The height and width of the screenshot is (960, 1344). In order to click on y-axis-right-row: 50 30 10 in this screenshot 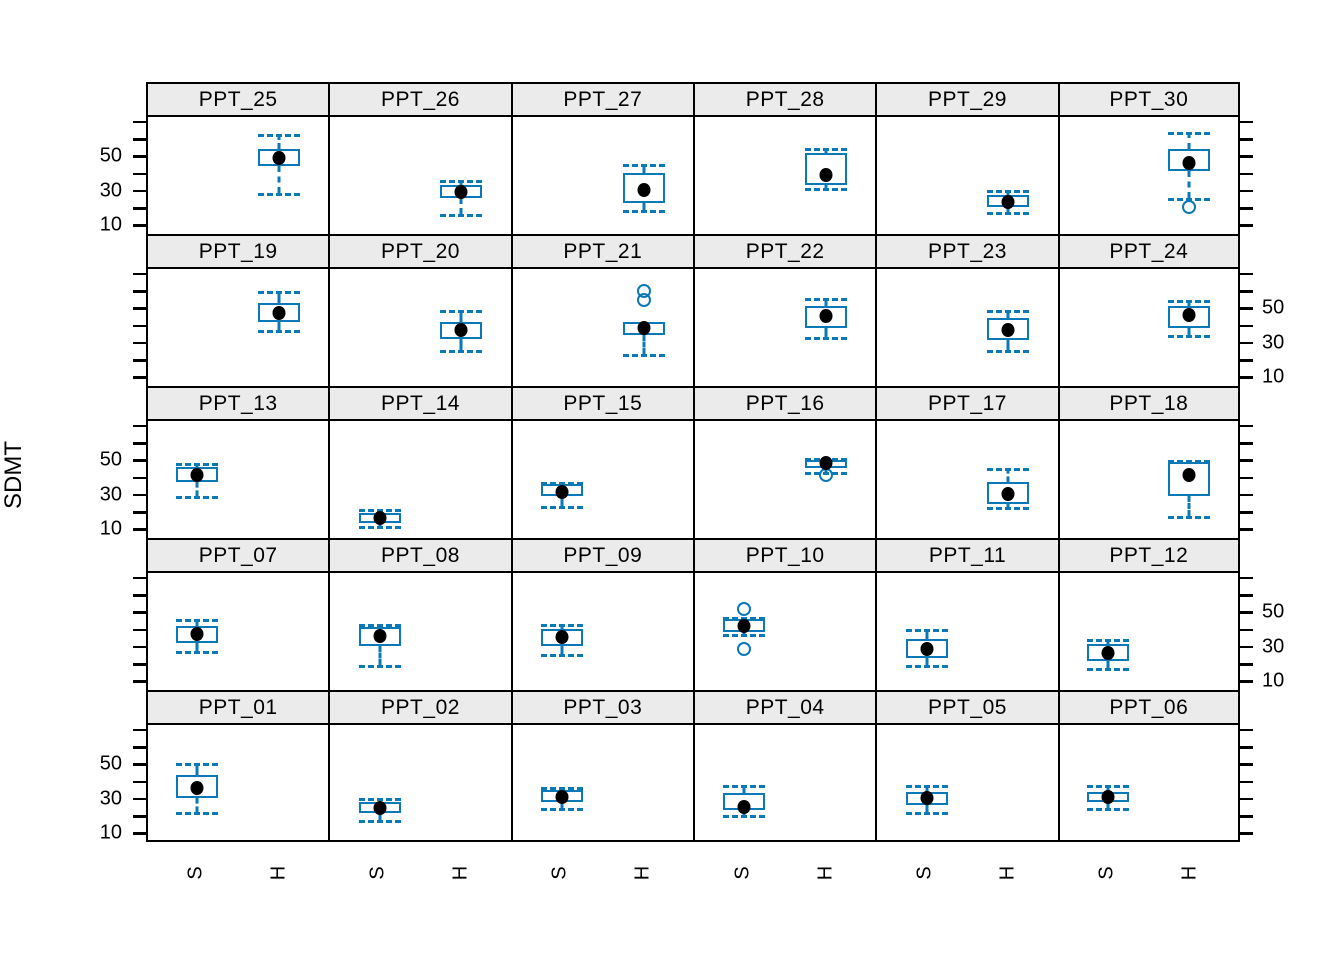, I will do `click(1292, 327)`.